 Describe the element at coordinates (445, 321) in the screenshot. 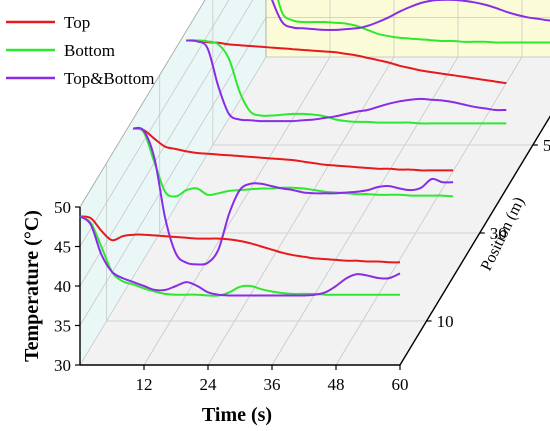

I see `z-tick-label: 10` at that location.